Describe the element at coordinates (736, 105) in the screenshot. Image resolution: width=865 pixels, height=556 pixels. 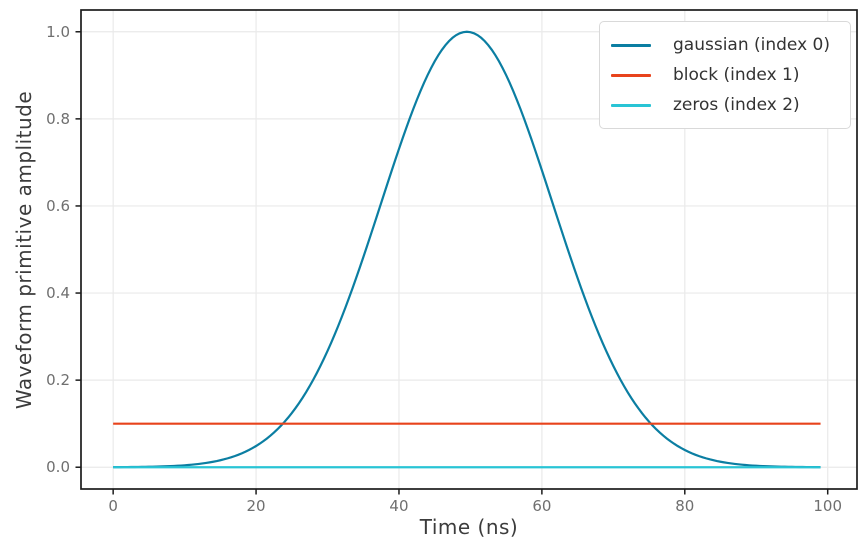
I see `legend-label: zeros (index 2)` at that location.